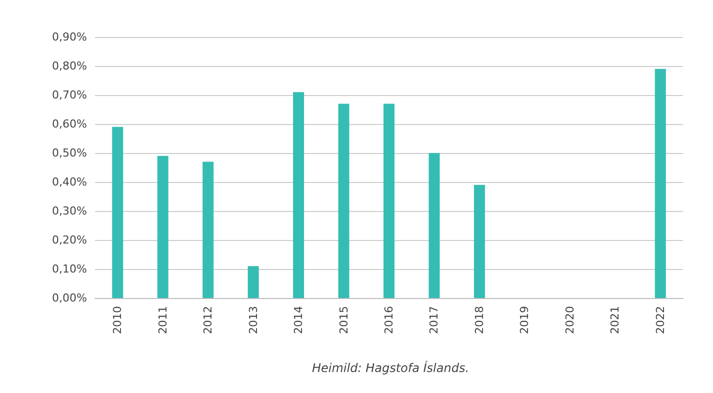 Image resolution: width=713 pixels, height=393 pixels. What do you see at coordinates (569, 320) in the screenshot?
I see `x-tick-label: 2020` at bounding box center [569, 320].